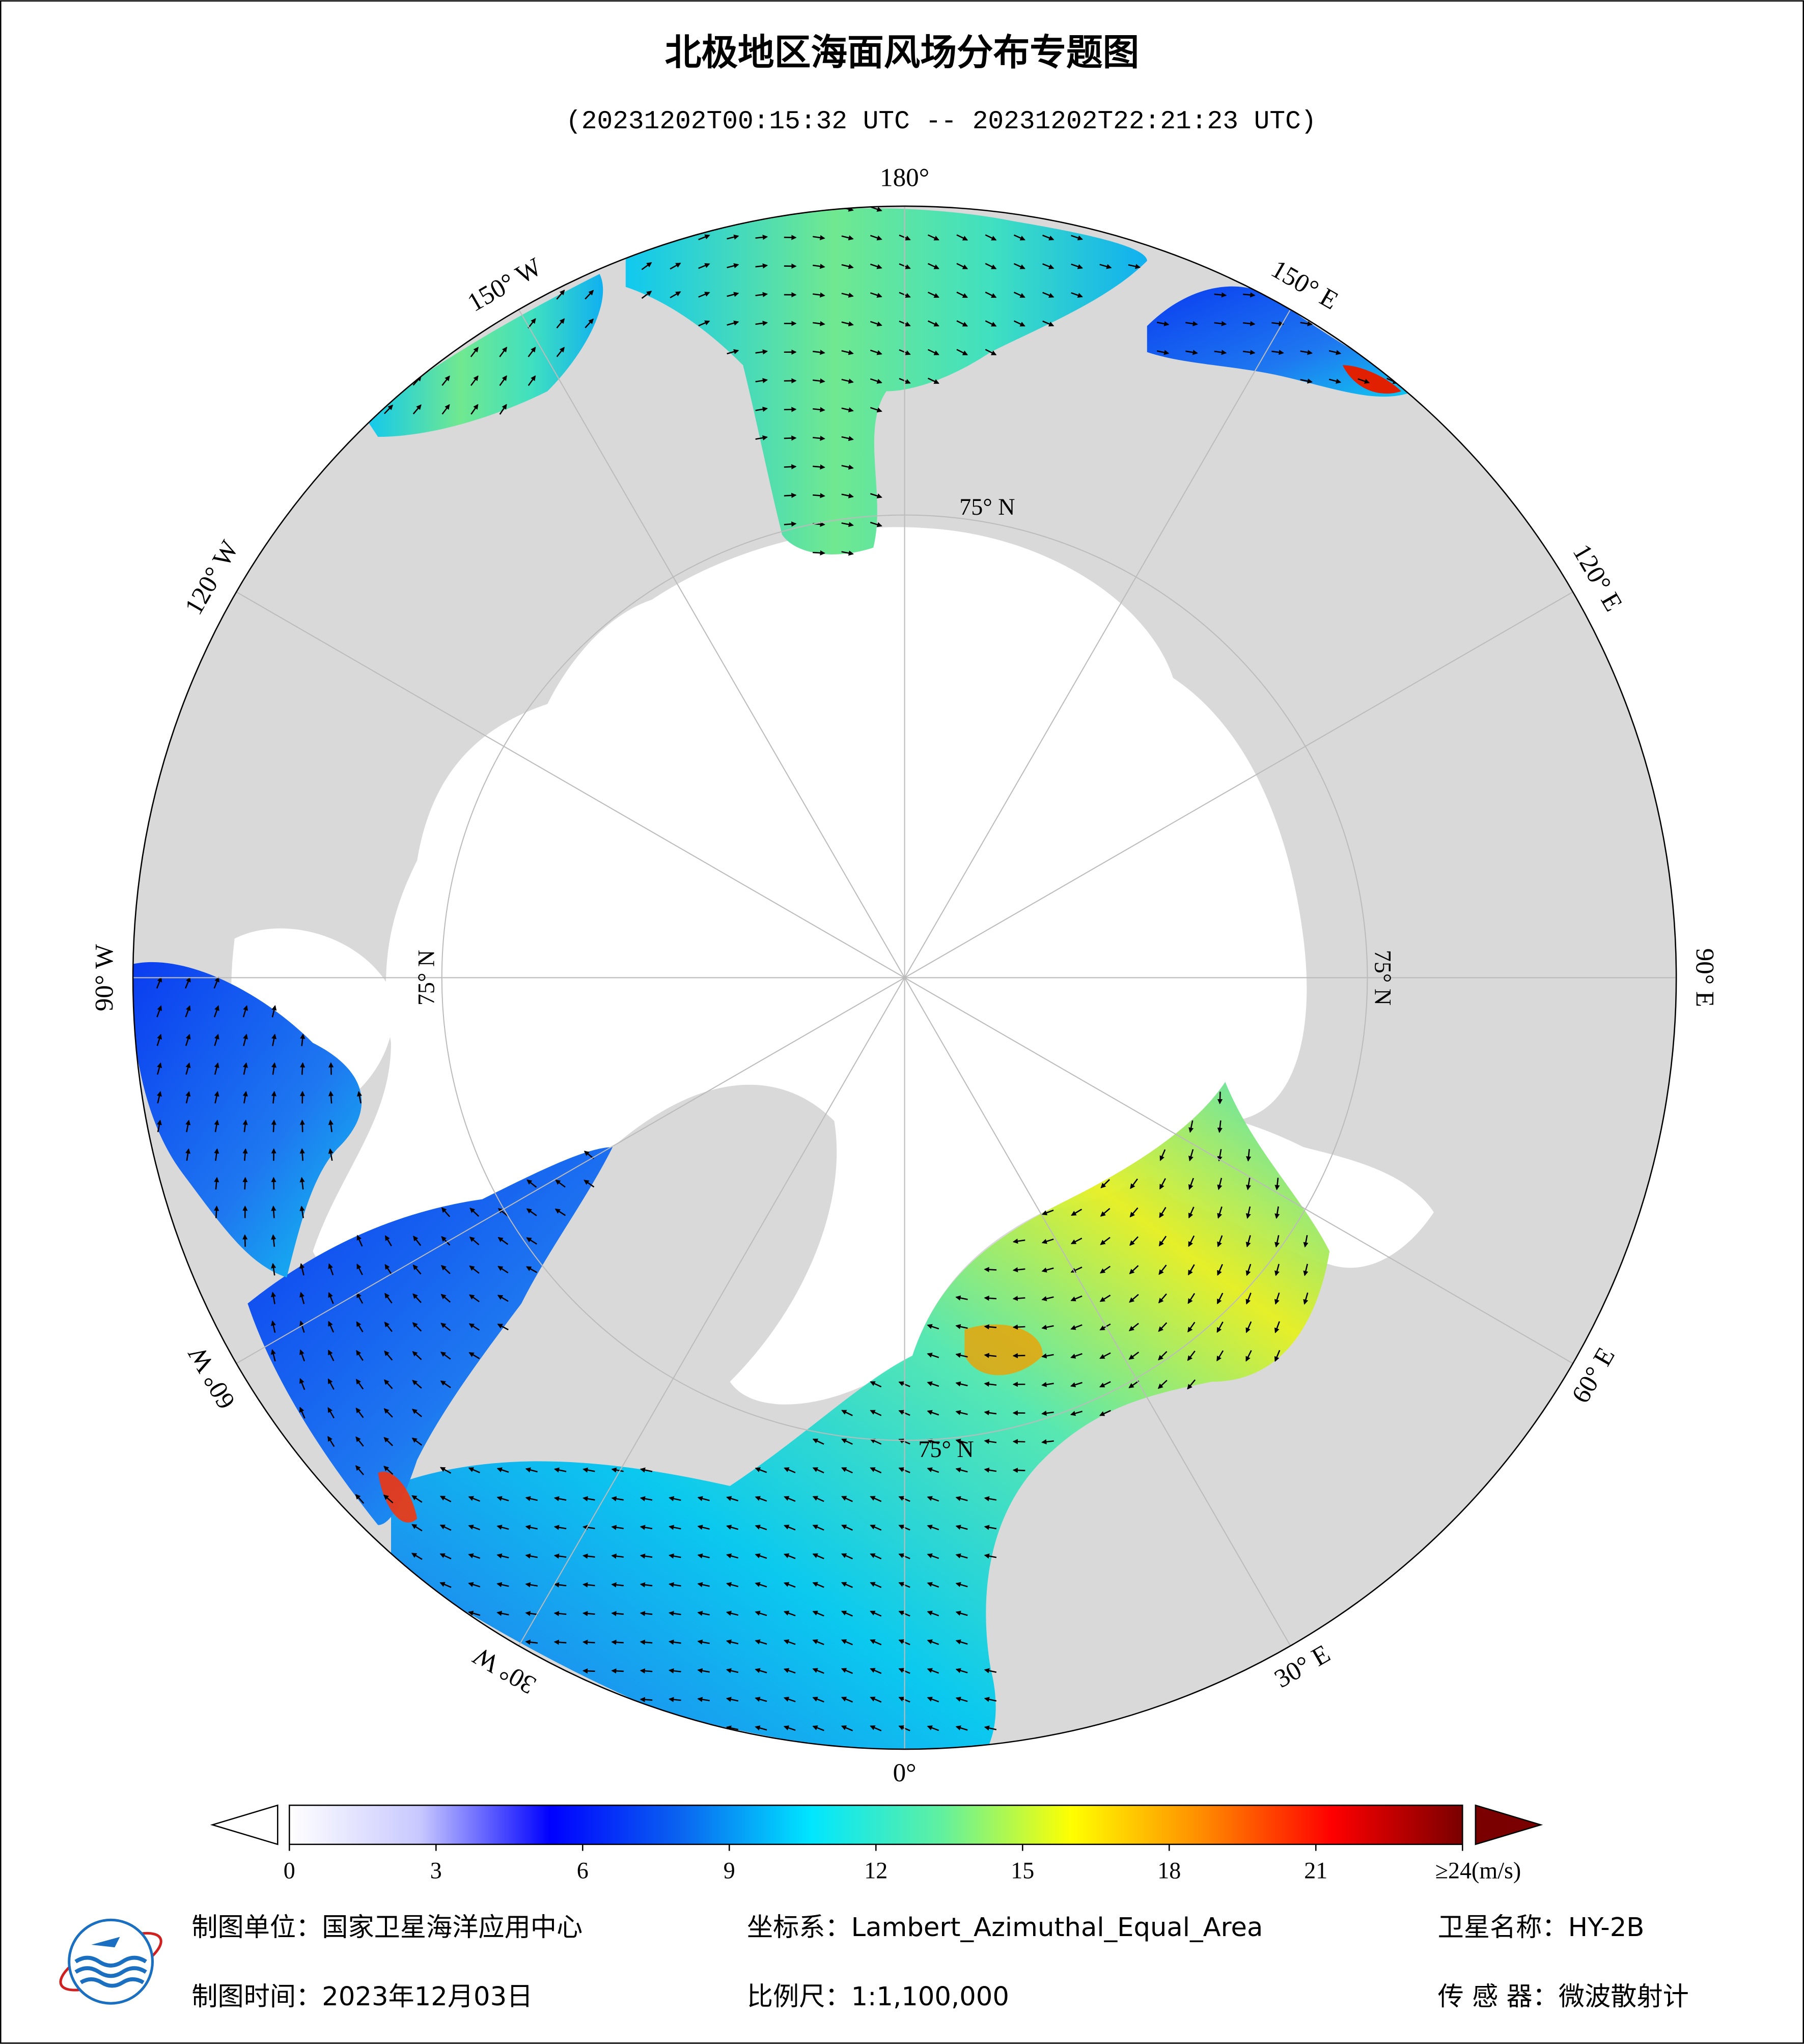 The image size is (1804, 2044). Describe the element at coordinates (570, 1170) in the screenshot. I see `meridian-line` at that location.